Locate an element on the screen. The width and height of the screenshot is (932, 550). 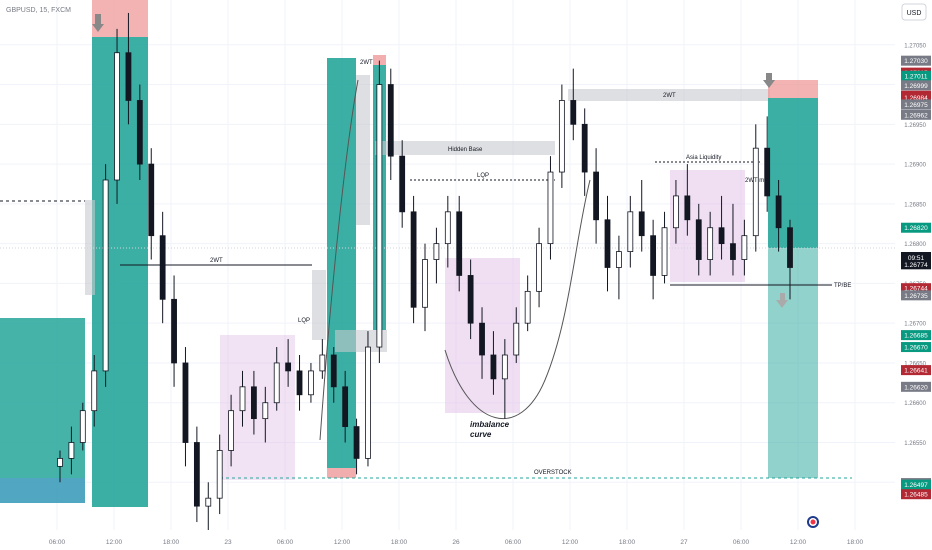
label-lqp-top: LQP is located at coordinates (483, 176).